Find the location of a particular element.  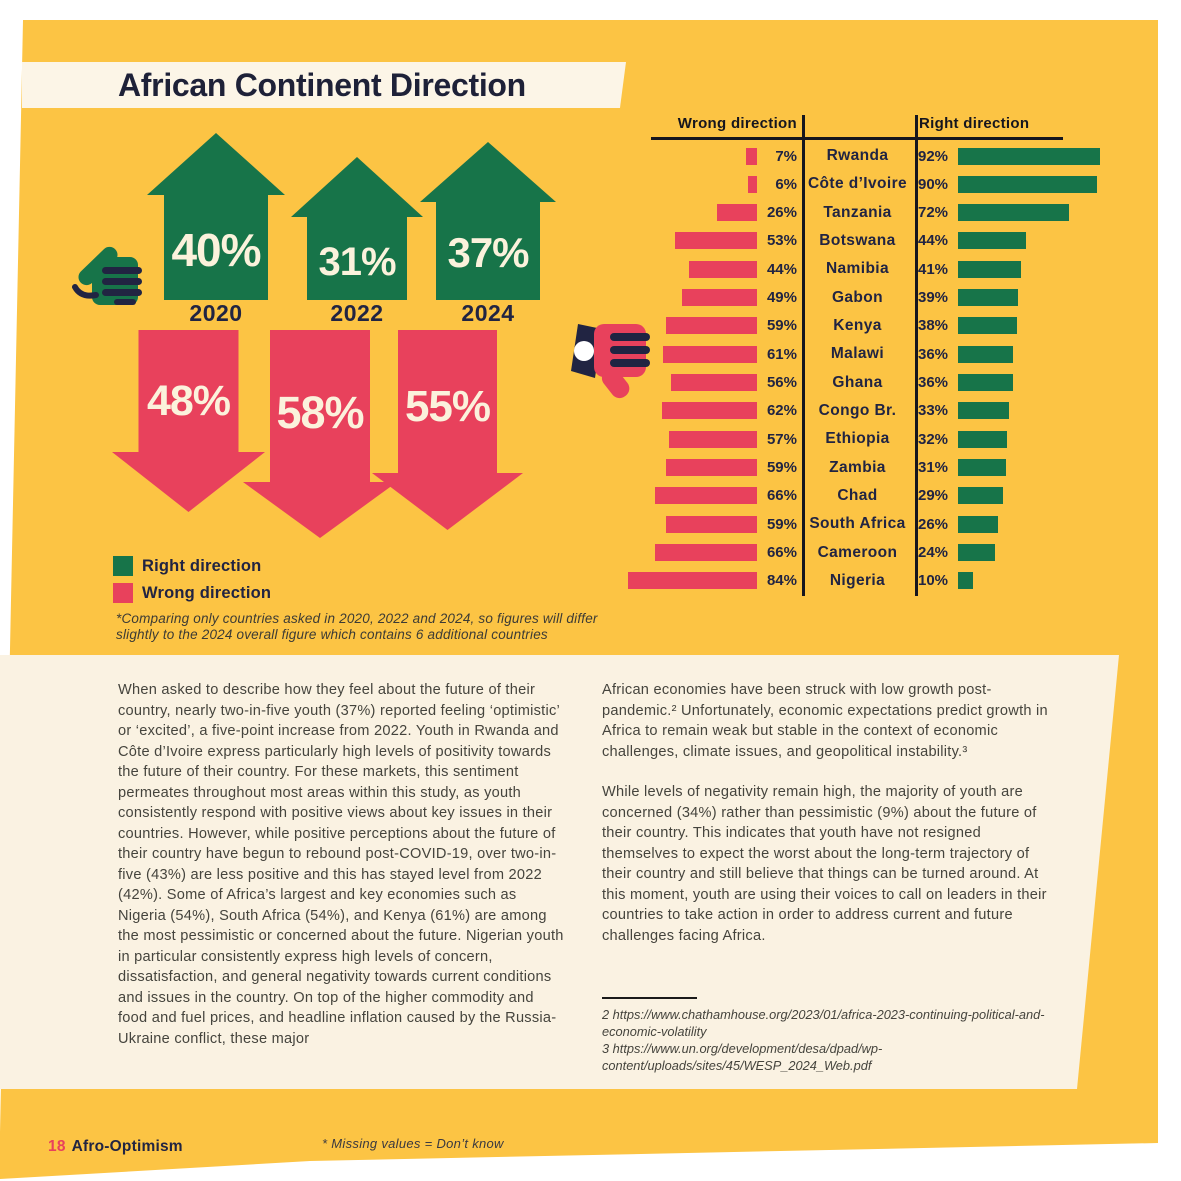

right-direction-value: 24% is located at coordinates (933, 553).